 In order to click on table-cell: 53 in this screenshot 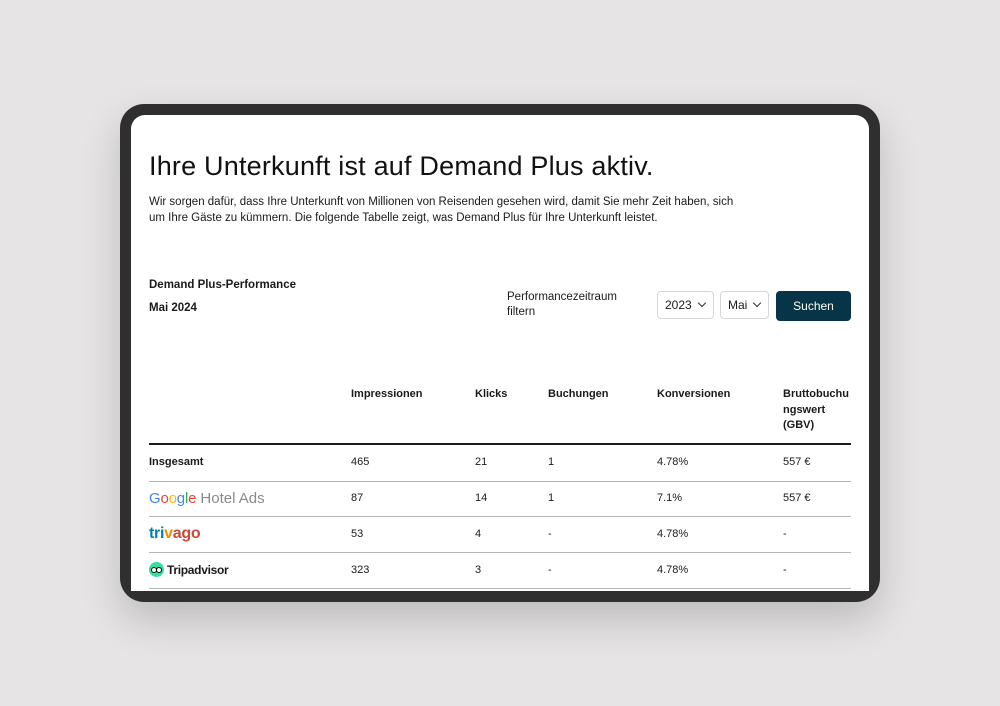, I will do `click(357, 534)`.